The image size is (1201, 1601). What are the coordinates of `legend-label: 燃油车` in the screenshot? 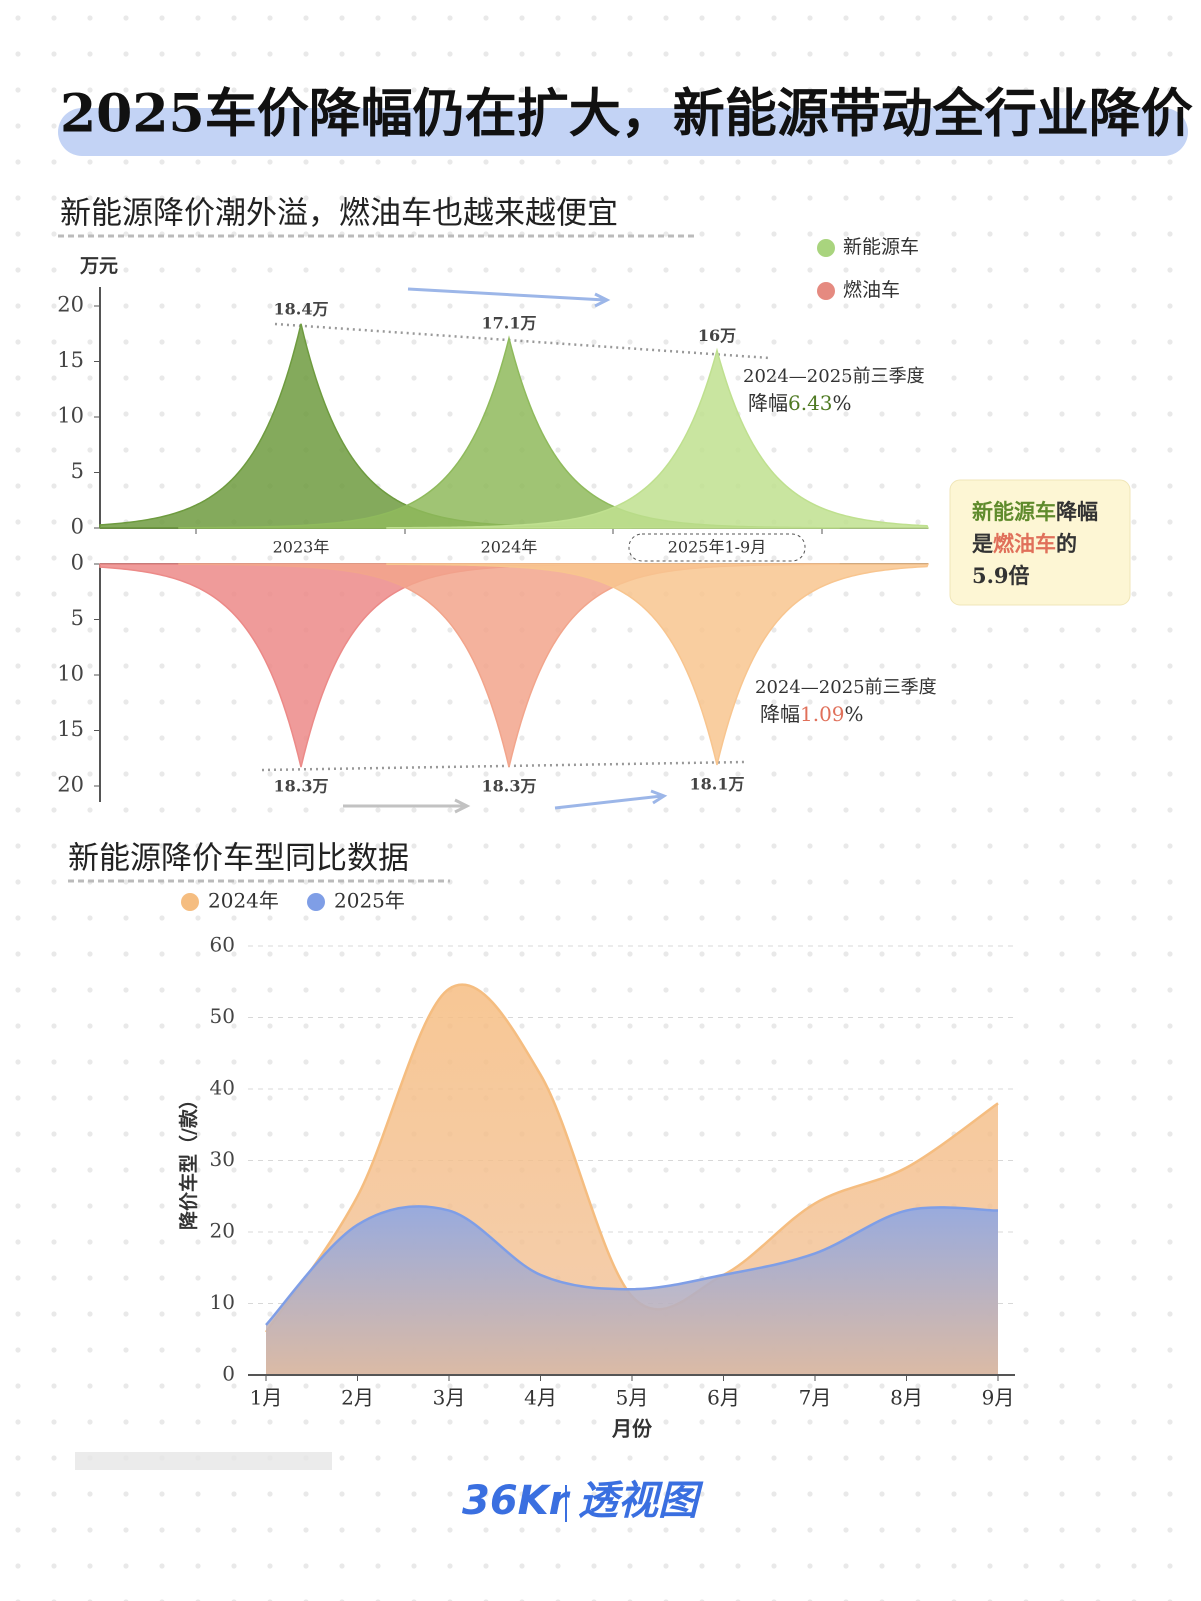 It's located at (871, 290).